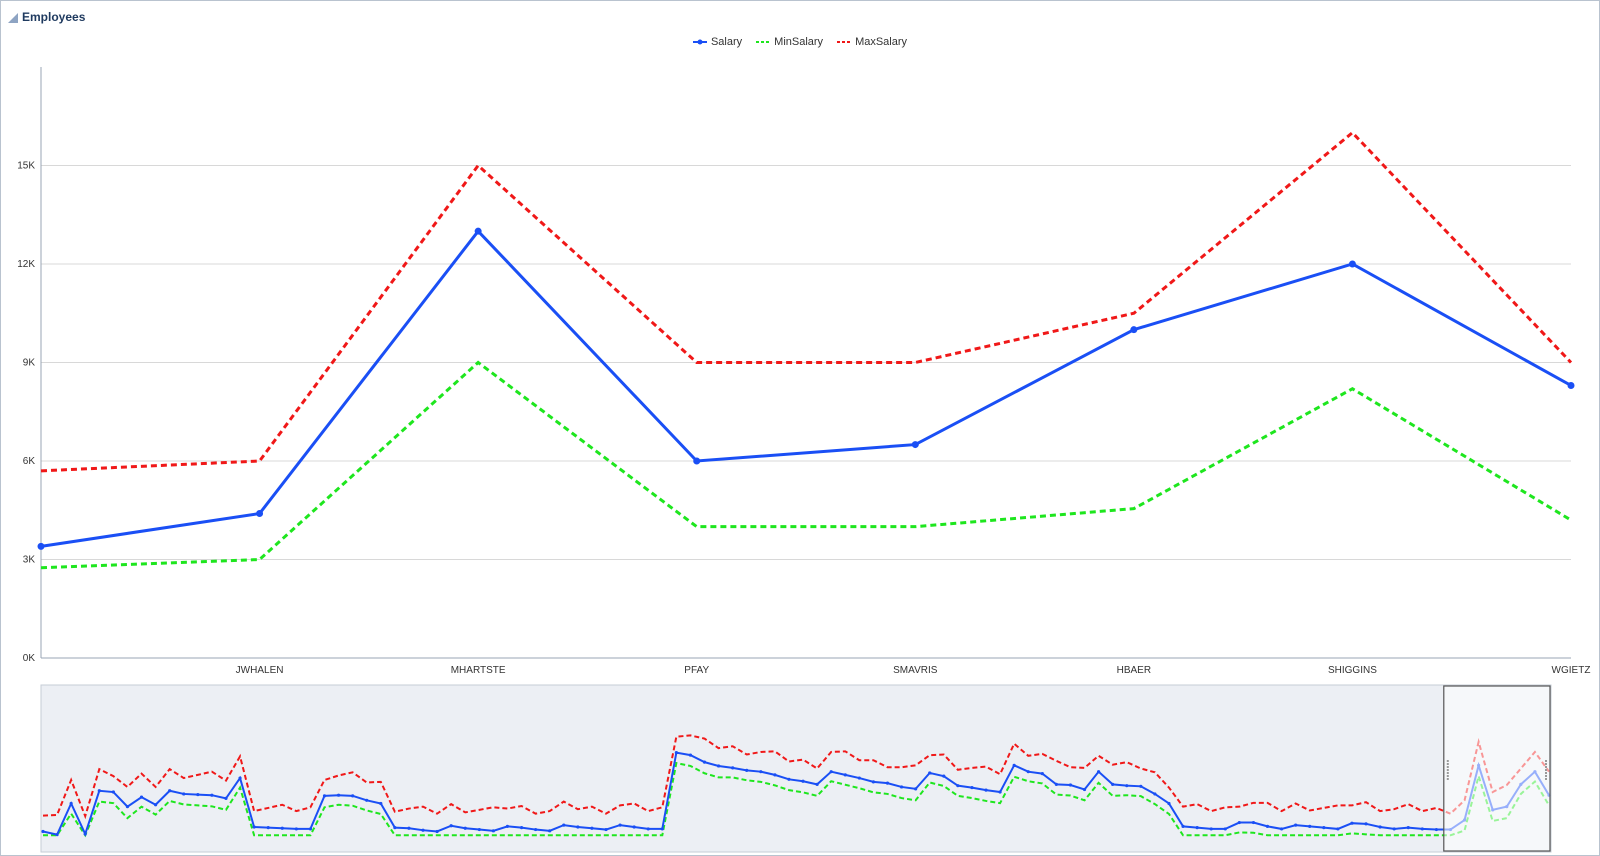 Image resolution: width=1600 pixels, height=856 pixels. I want to click on y-tick-label: 0K, so click(29, 658).